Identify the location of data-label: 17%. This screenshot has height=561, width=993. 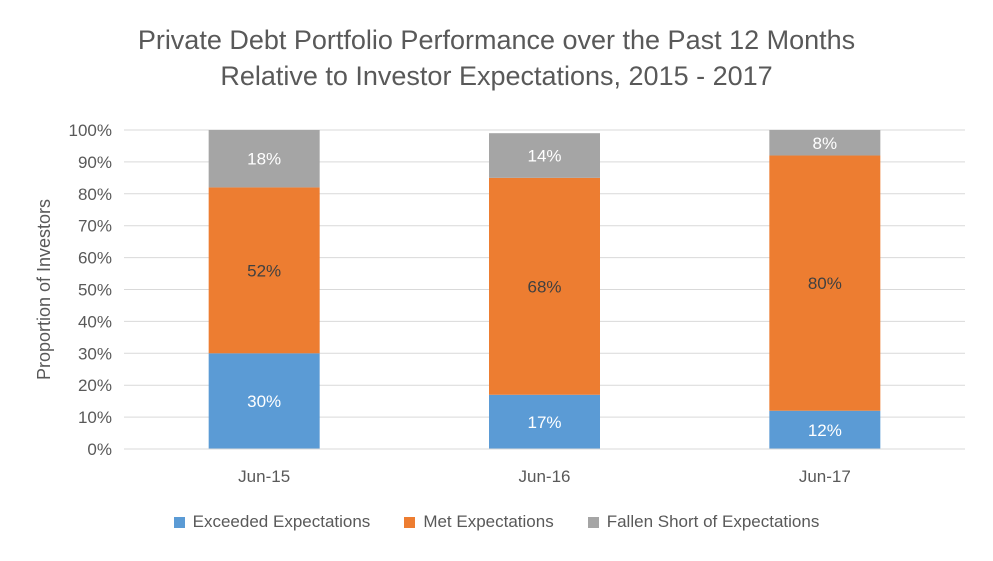
(544, 422).